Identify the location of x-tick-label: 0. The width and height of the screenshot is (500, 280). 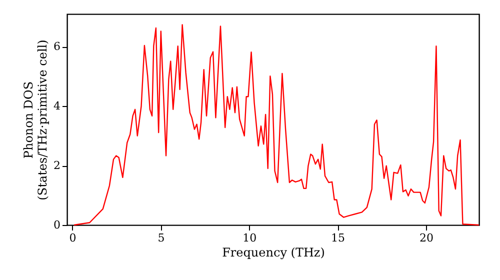
(72, 238).